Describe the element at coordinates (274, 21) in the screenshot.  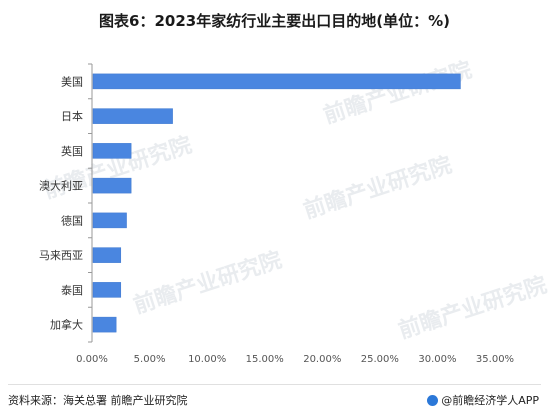
I see `chart-title: 图表6：2023年家纺行业主要出口目的地(单位：%)` at that location.